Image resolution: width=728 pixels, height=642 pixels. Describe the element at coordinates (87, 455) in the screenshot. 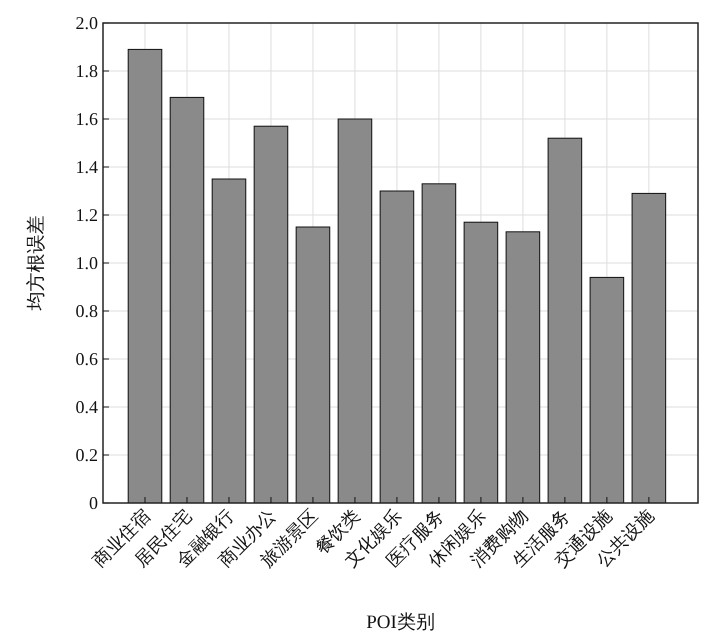

I see `y-tick-label: 0.2` at that location.